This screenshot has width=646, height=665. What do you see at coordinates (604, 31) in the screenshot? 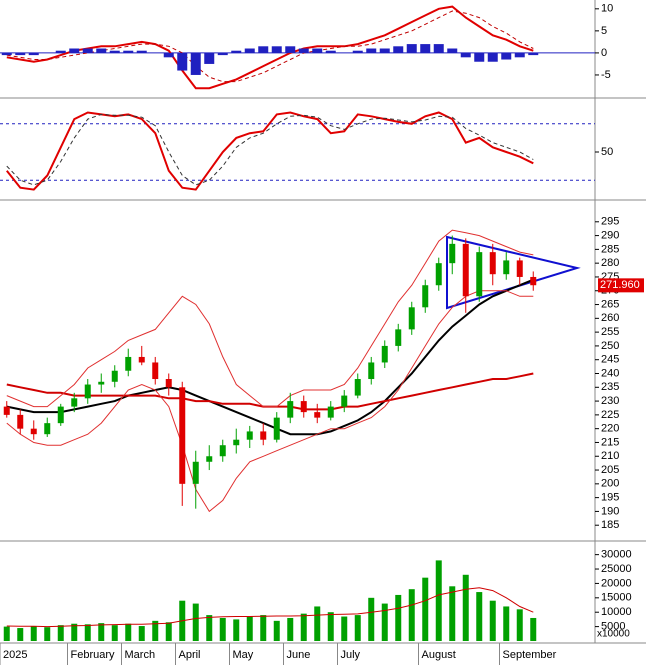
I see `y-tick-label: 5` at bounding box center [604, 31].